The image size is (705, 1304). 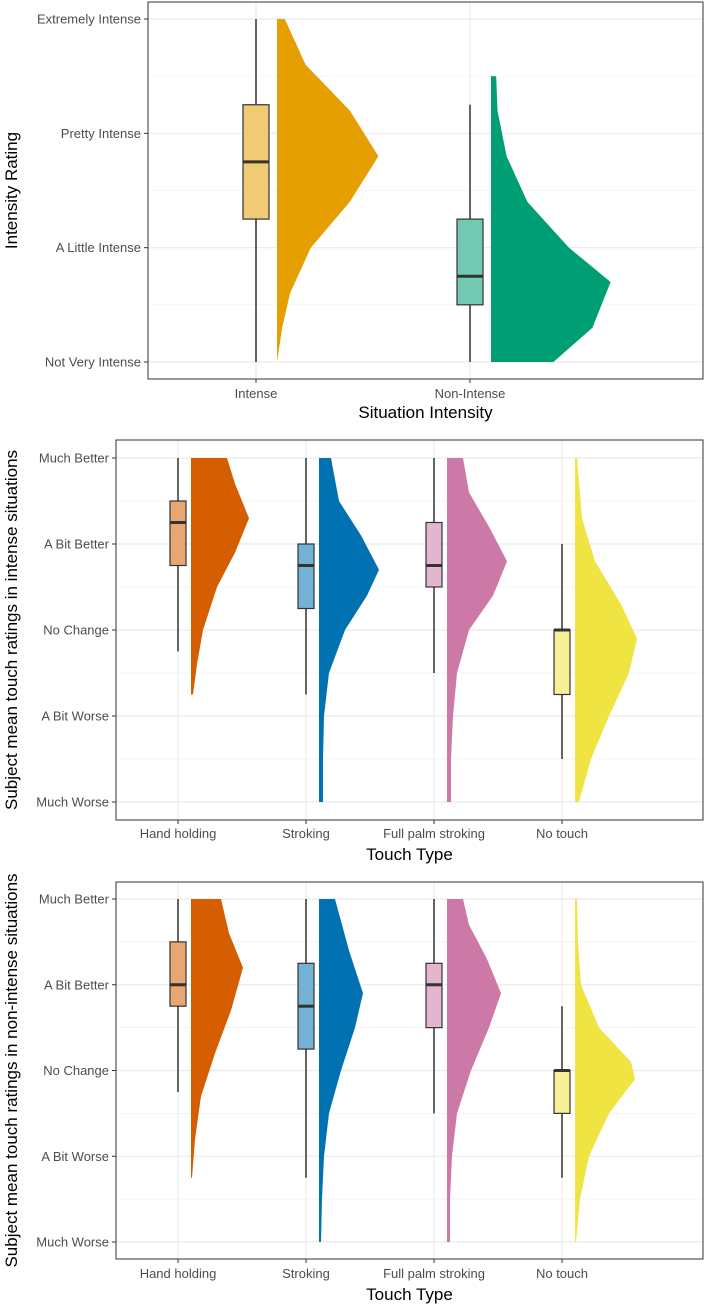 What do you see at coordinates (101, 133) in the screenshot?
I see `y-tick-label: Pretty Intense` at bounding box center [101, 133].